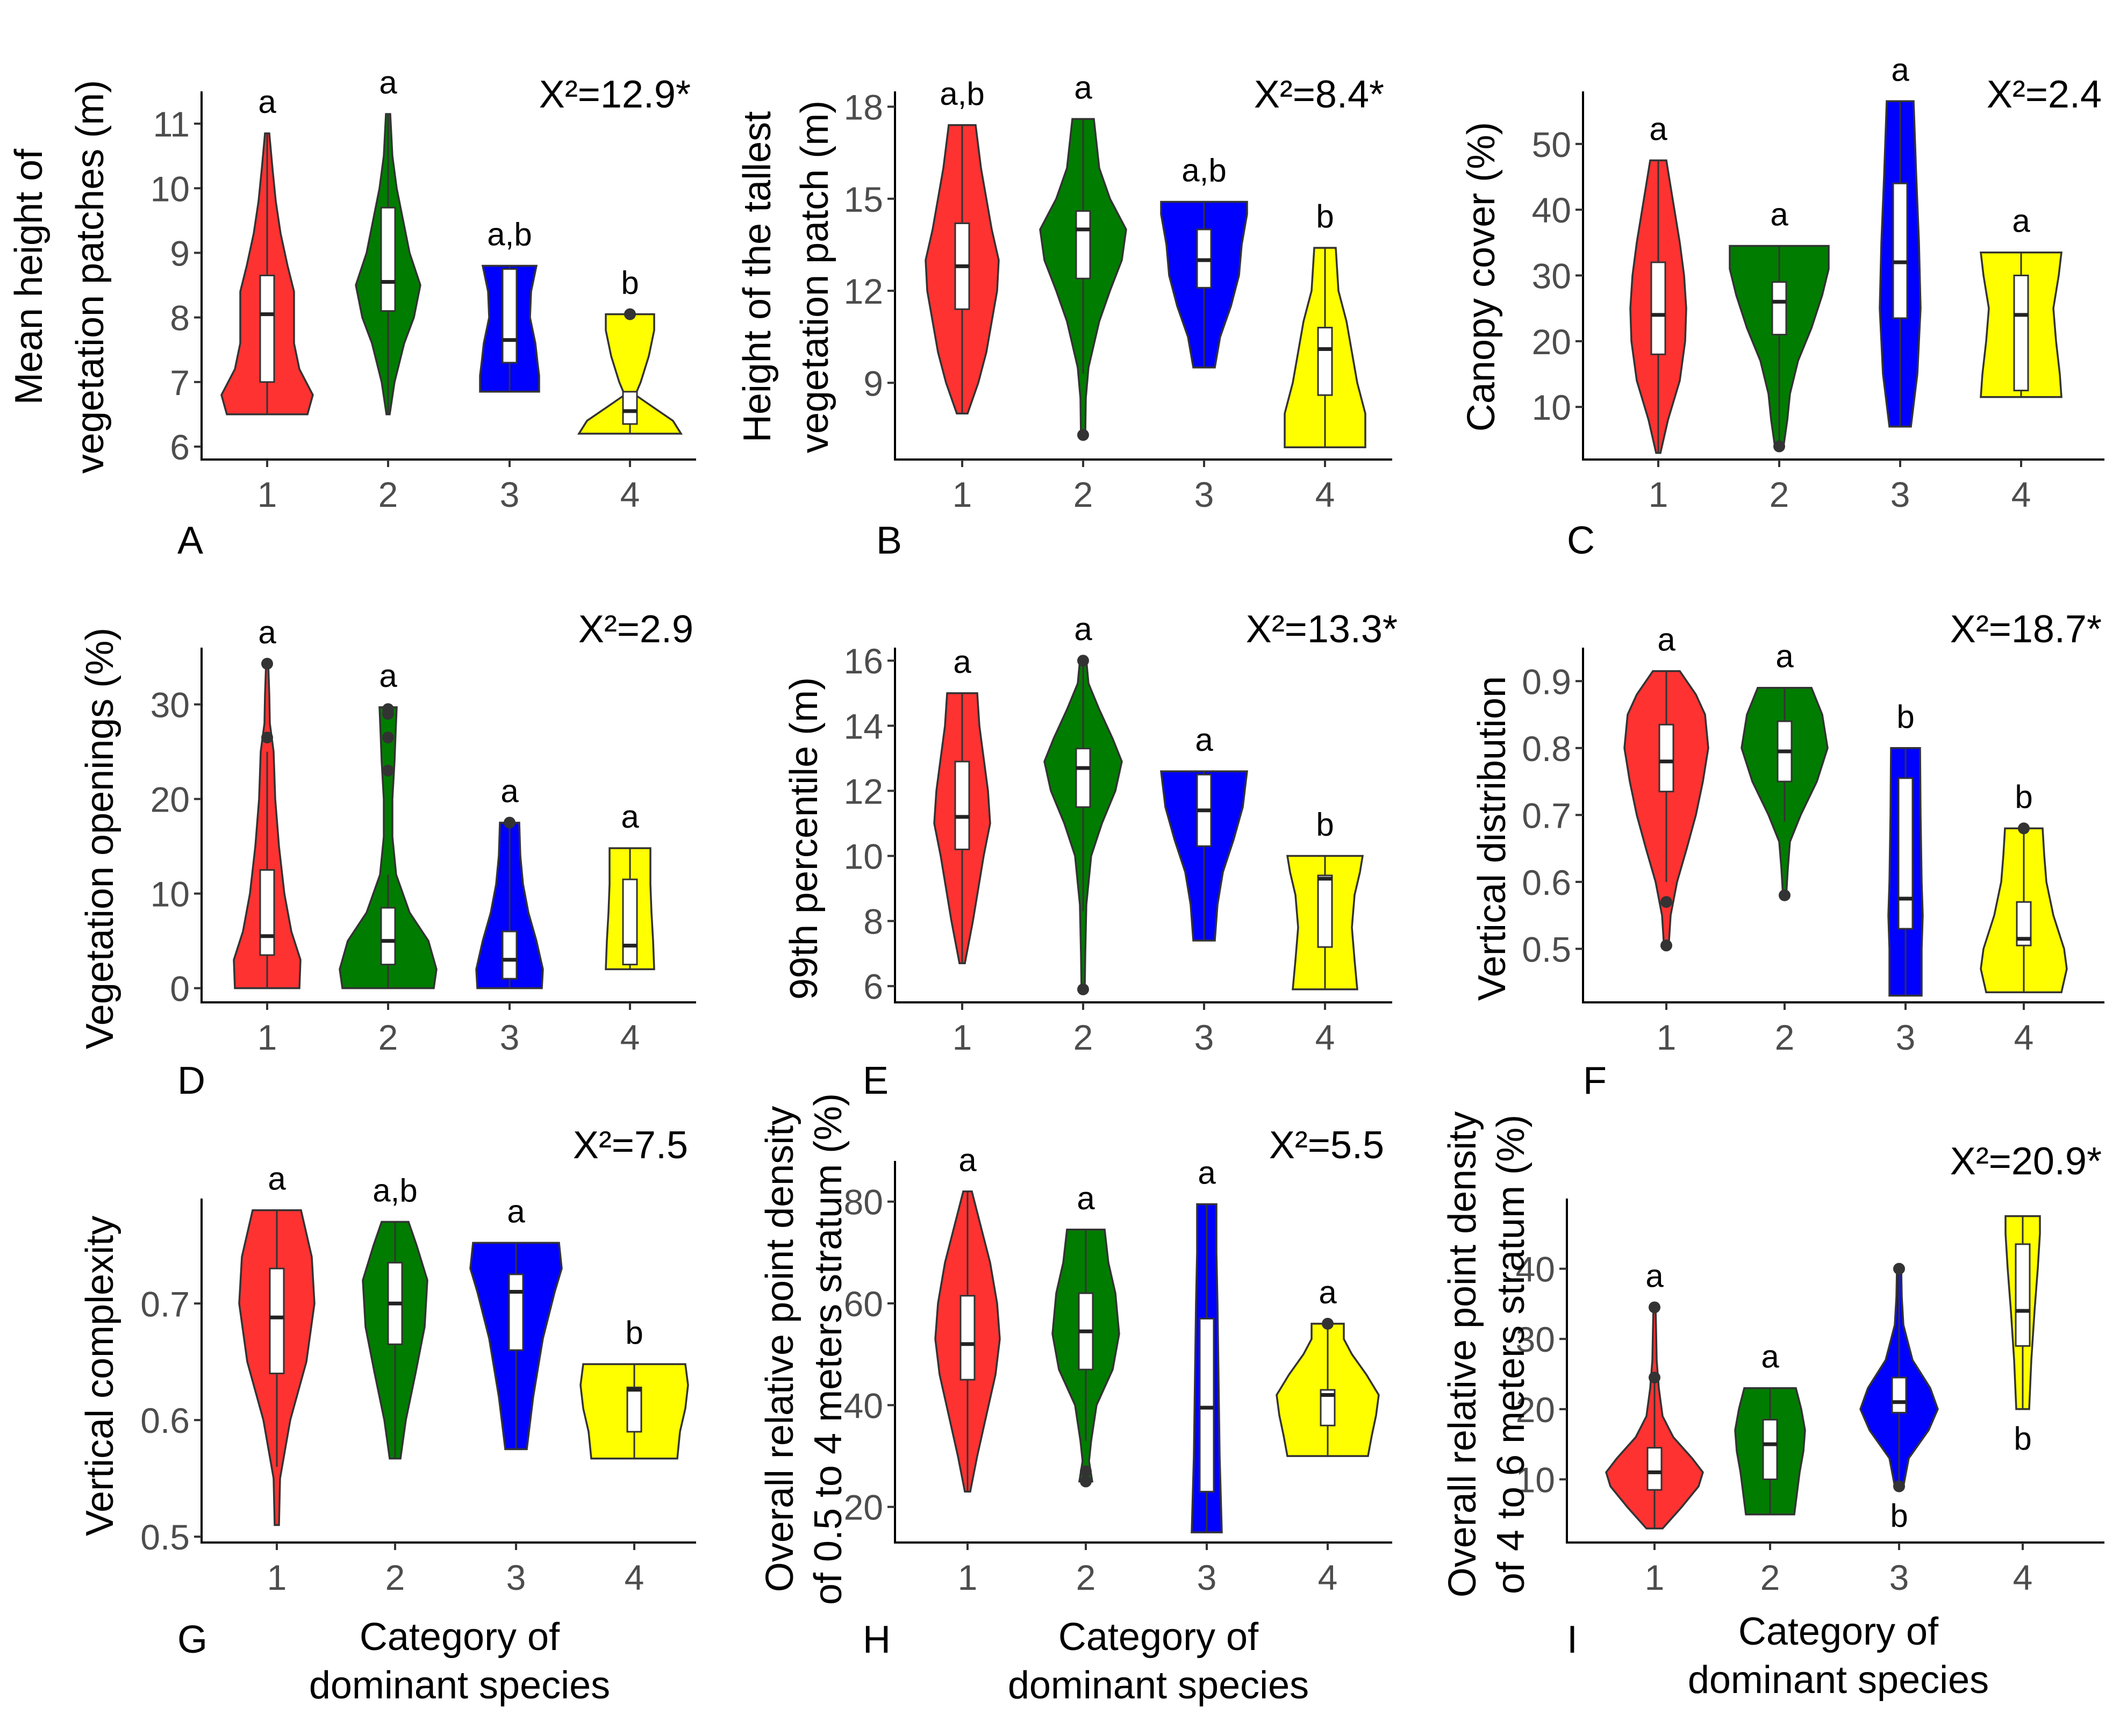 The height and width of the screenshot is (1736, 2127). I want to click on y-axis-label: Height of the tallest, so click(757, 276).